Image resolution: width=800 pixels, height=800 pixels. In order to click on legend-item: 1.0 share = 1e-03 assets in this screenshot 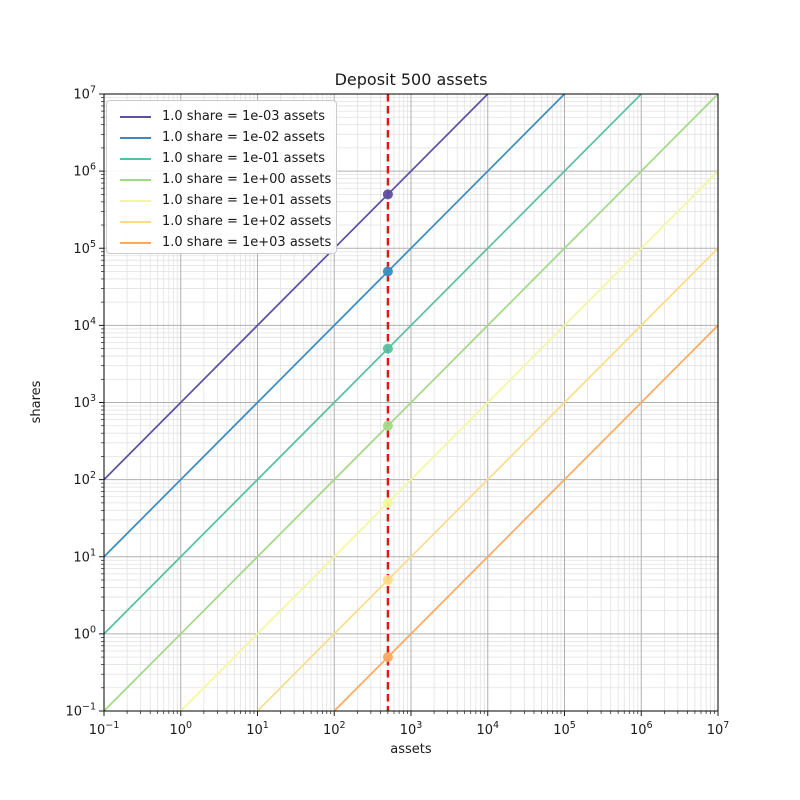, I will do `click(221, 116)`.